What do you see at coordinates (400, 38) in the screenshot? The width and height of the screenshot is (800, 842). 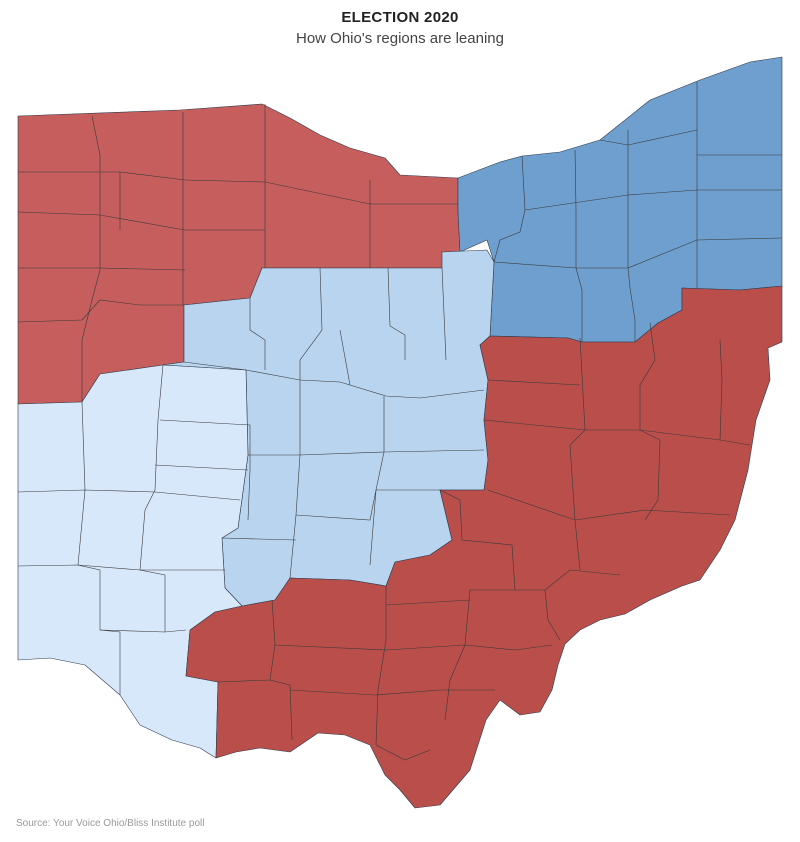 I see `chart-subtitle: How Ohio's regions are leaning` at bounding box center [400, 38].